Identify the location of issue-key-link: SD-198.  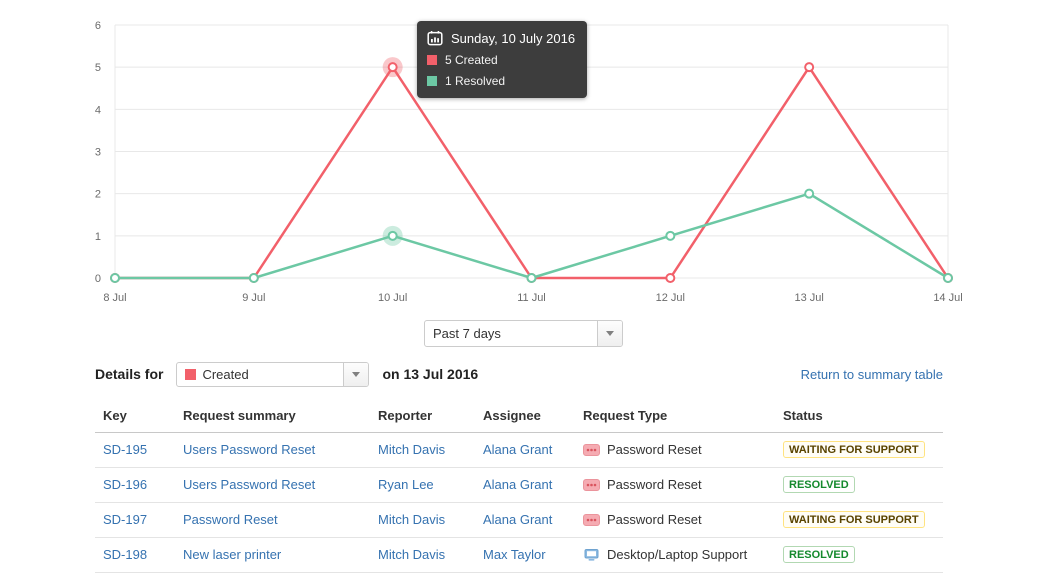
(125, 554).